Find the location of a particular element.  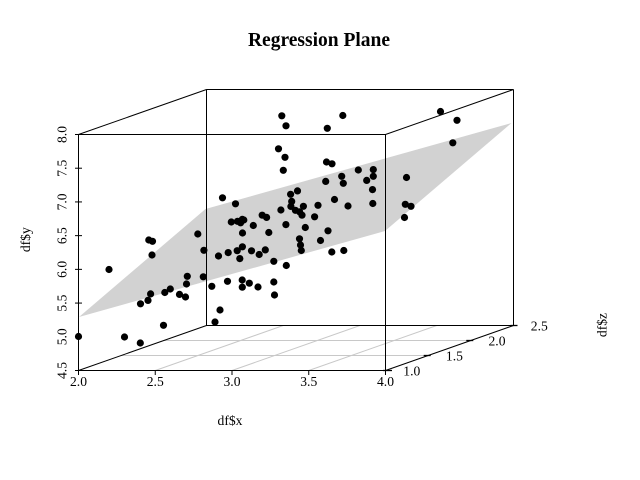

svg-text: 7.0 is located at coordinates (62, 201).